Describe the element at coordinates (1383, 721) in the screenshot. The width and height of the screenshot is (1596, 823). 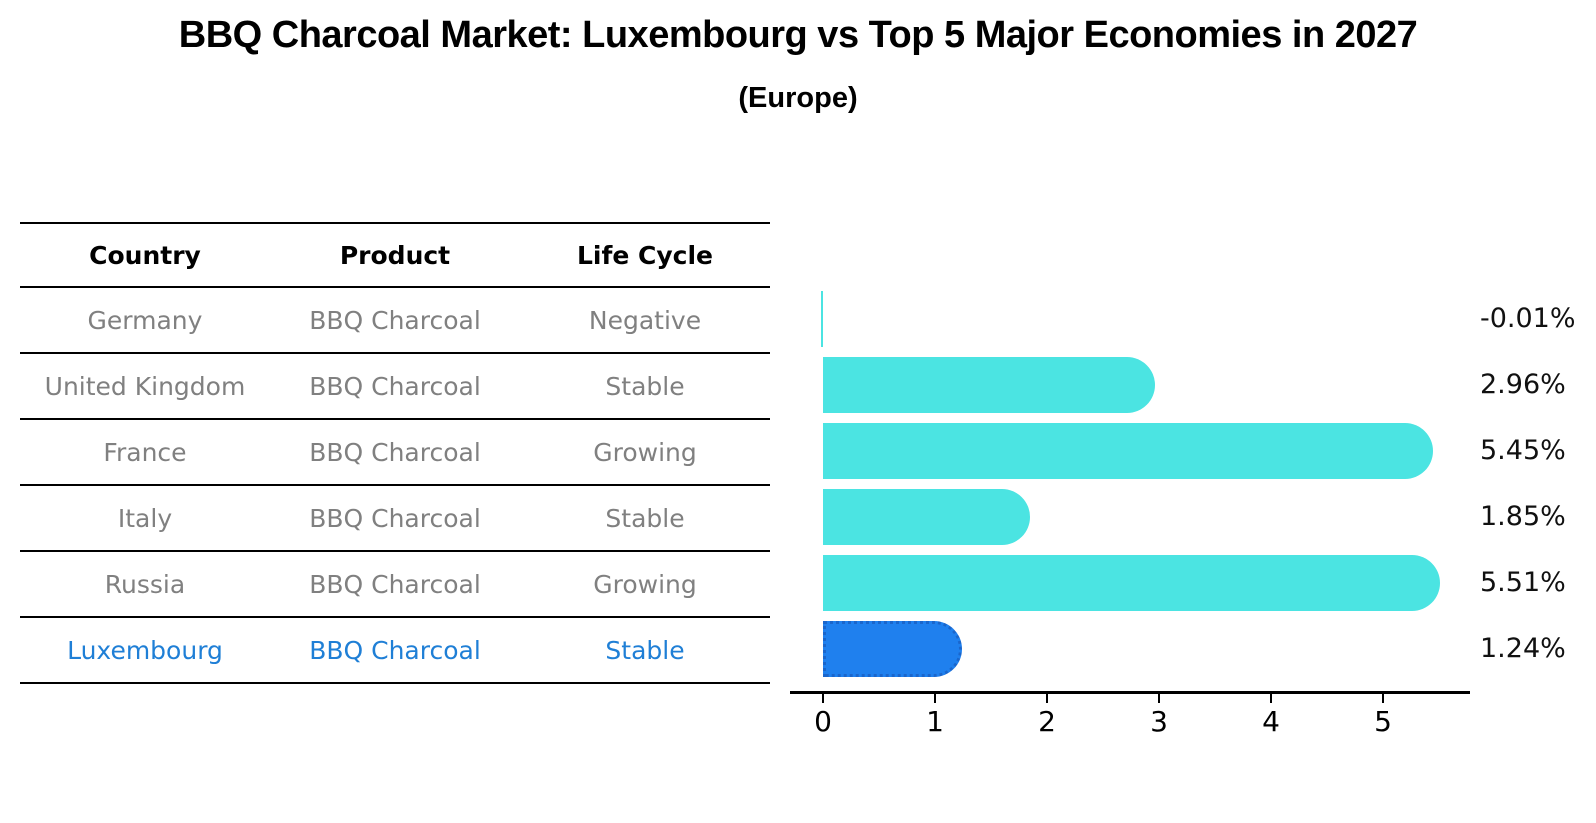
I see `x-axis-tick-label: 5` at that location.